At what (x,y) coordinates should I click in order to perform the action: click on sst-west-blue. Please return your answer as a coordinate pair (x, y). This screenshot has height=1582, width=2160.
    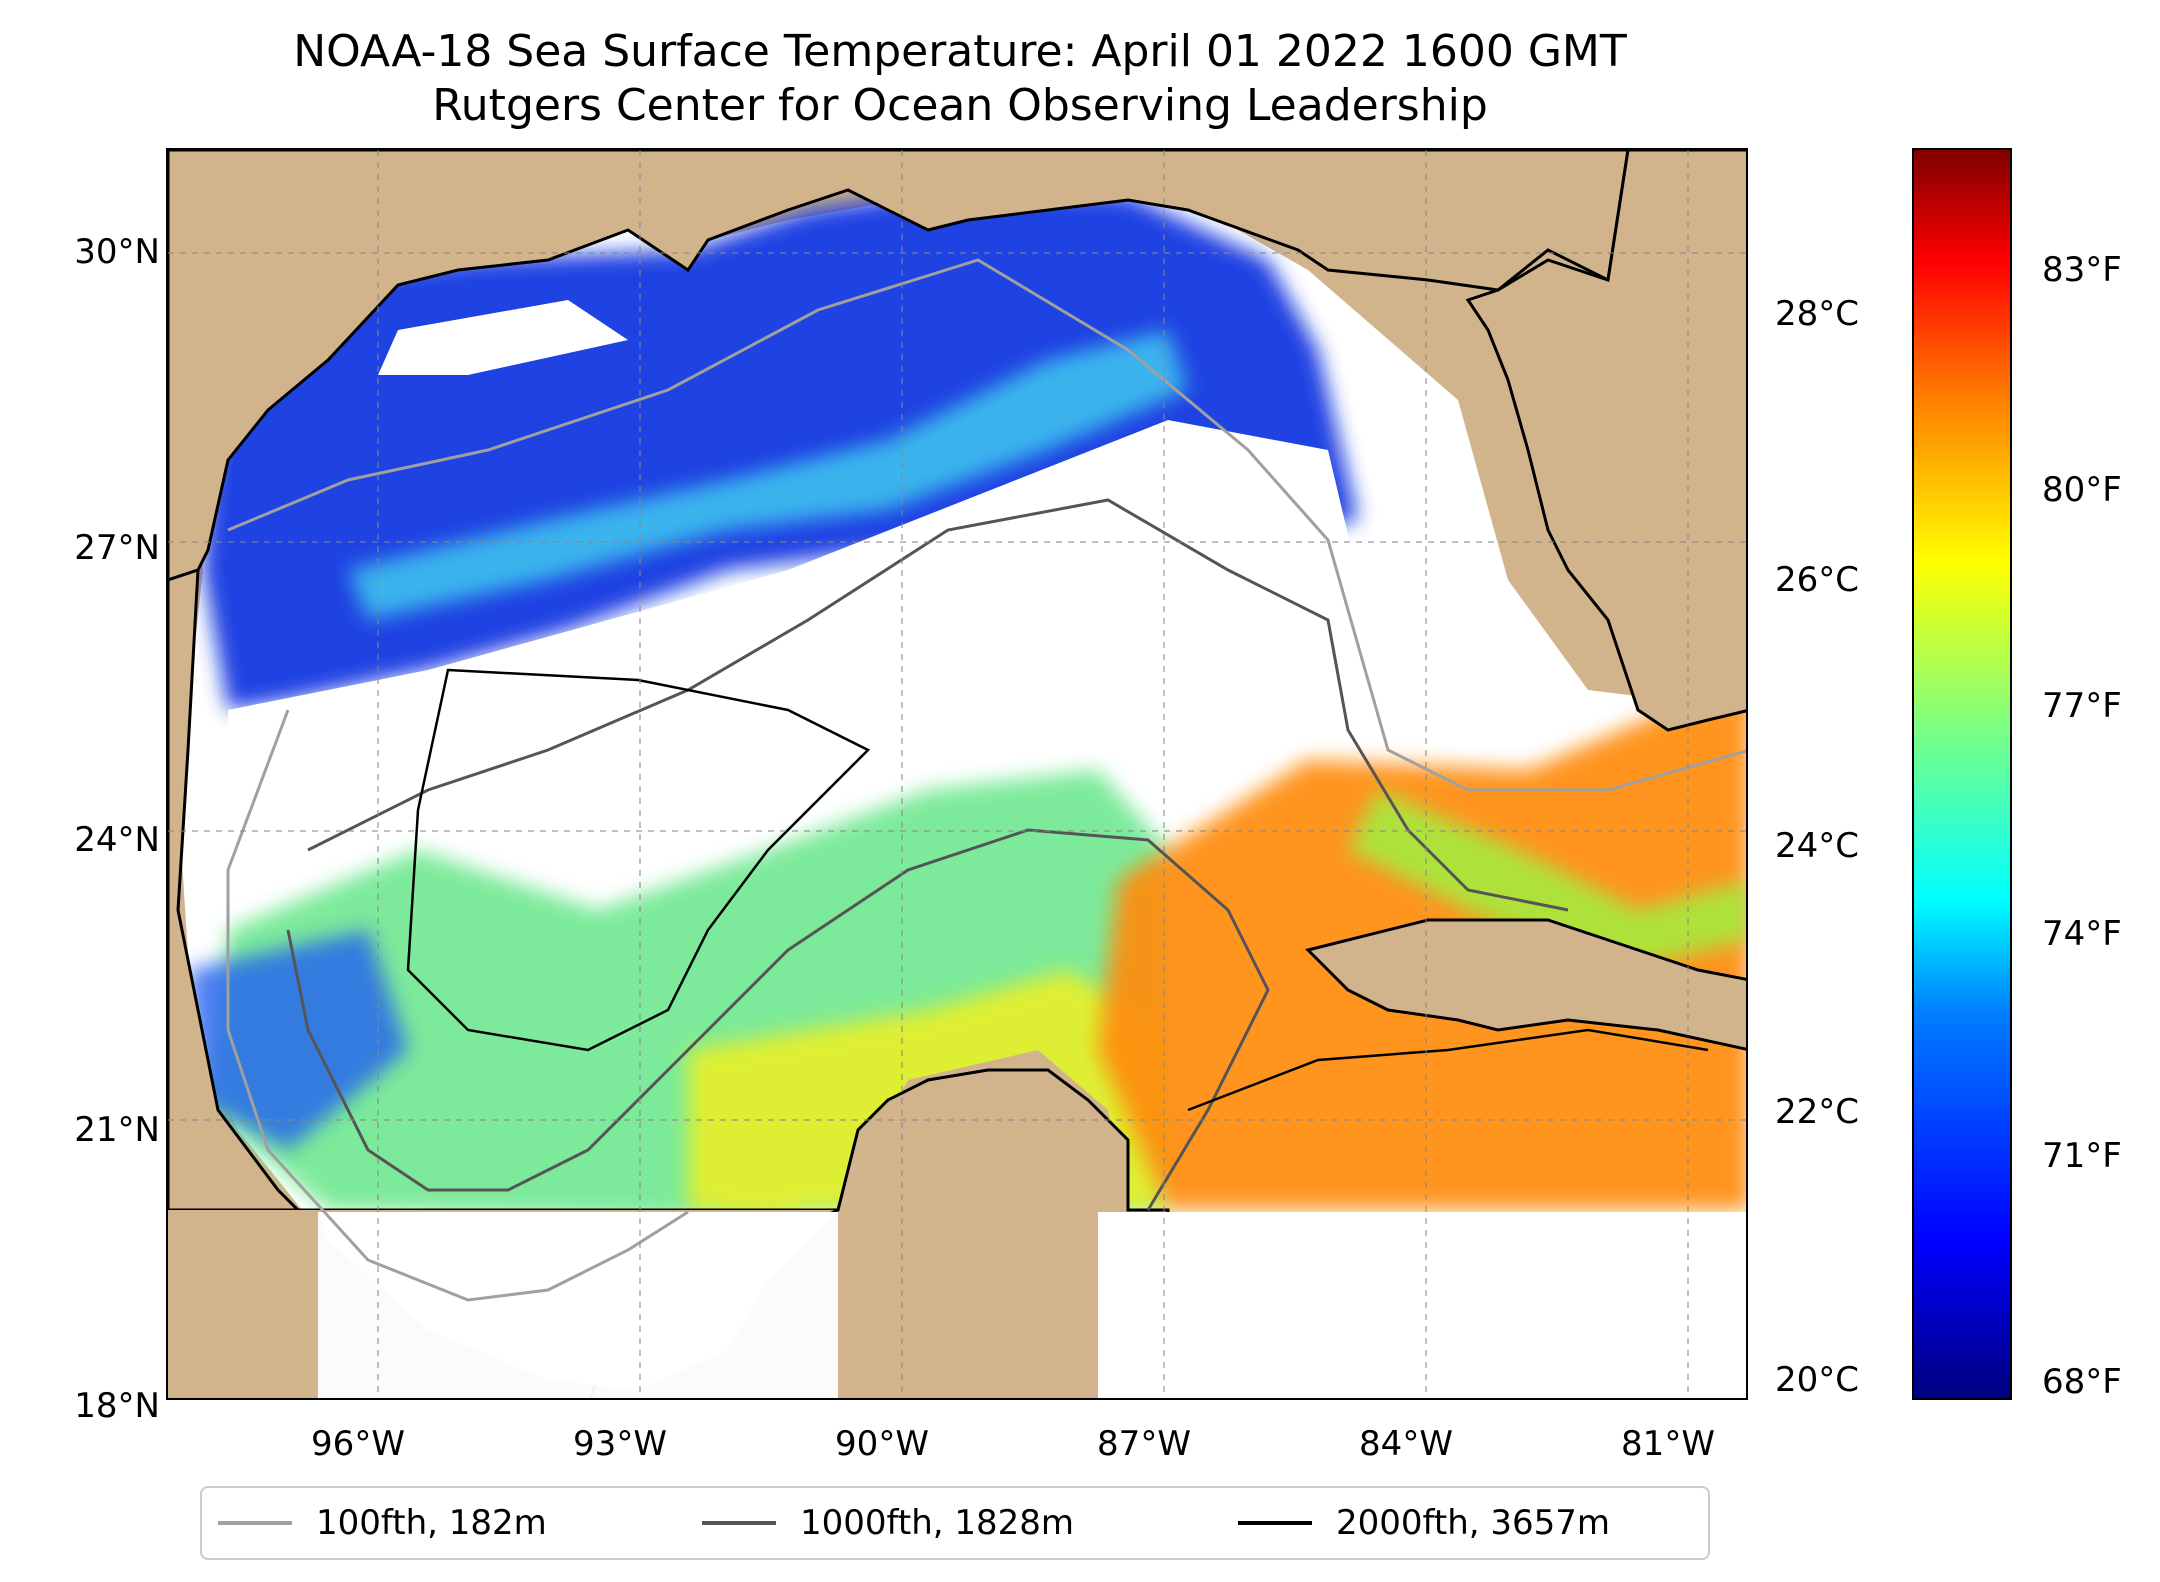
    Looking at the image, I should click on (298, 1040).